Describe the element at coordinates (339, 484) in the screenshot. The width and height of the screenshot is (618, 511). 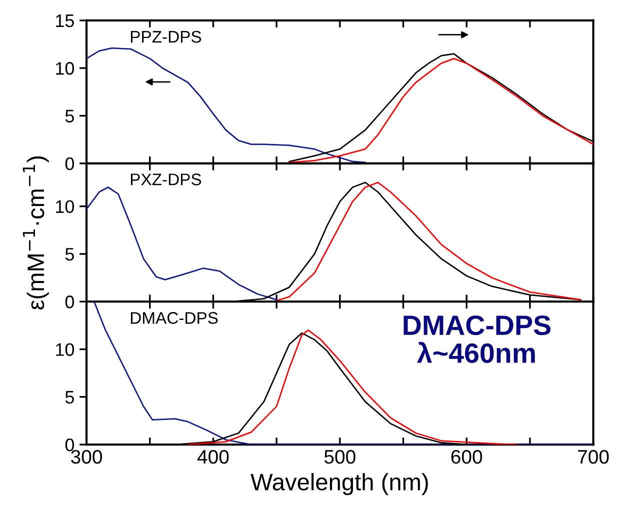
I see `x-axis-title: Wavelength (nm)` at that location.